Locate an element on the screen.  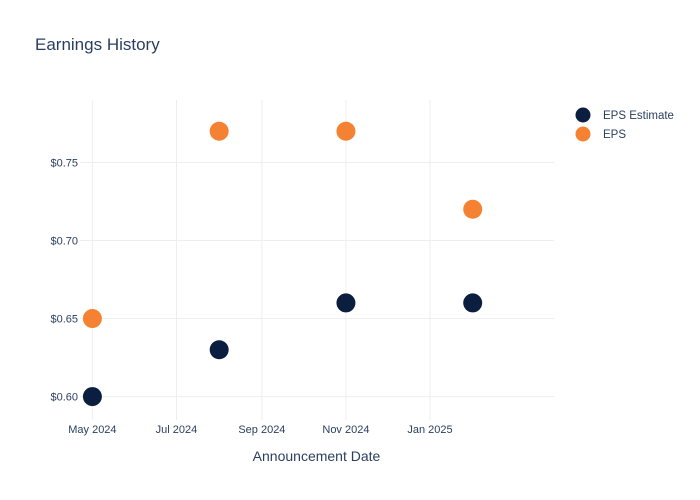
y-tick-label: $0.65 is located at coordinates (64, 320).